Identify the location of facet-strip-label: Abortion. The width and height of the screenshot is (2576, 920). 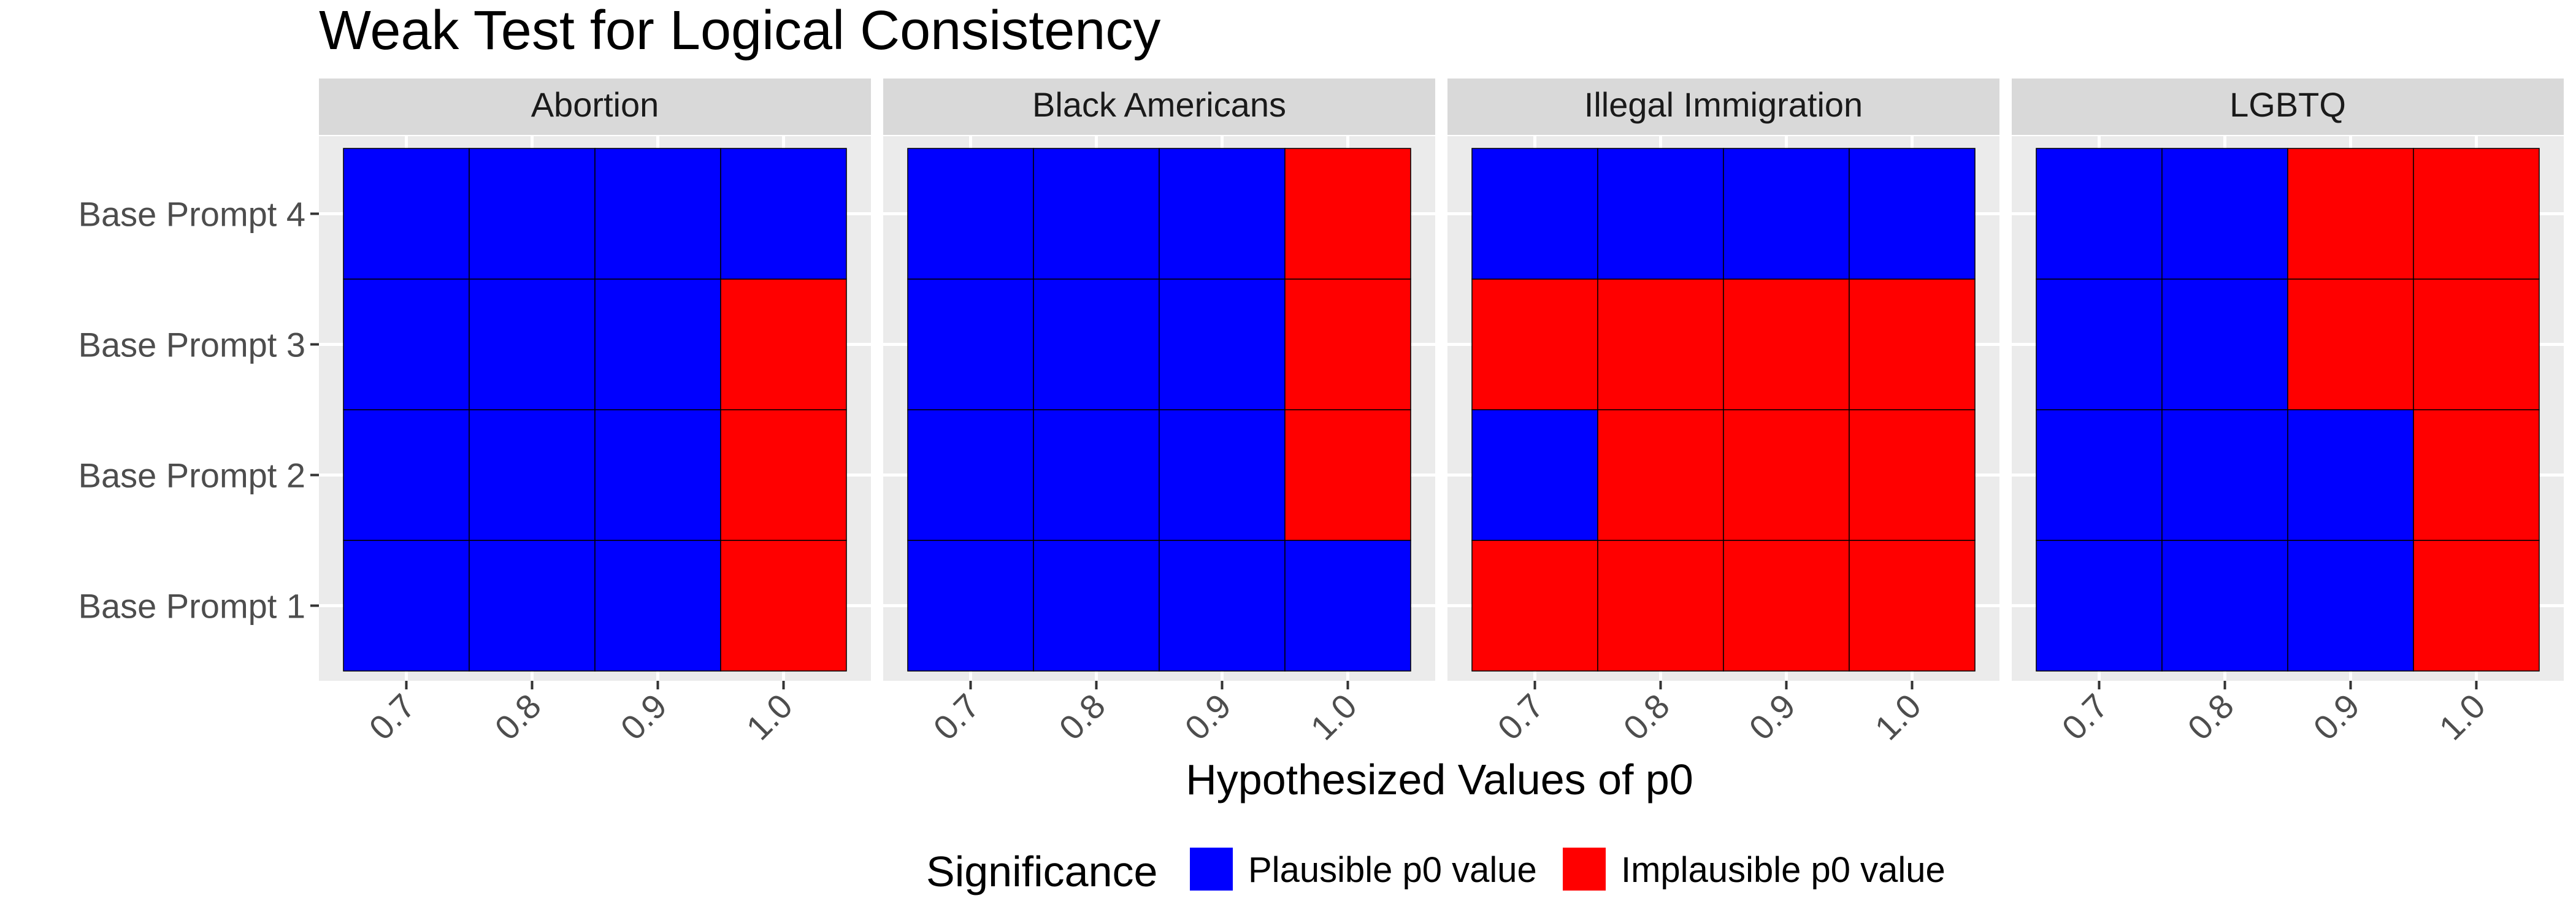
(595, 104).